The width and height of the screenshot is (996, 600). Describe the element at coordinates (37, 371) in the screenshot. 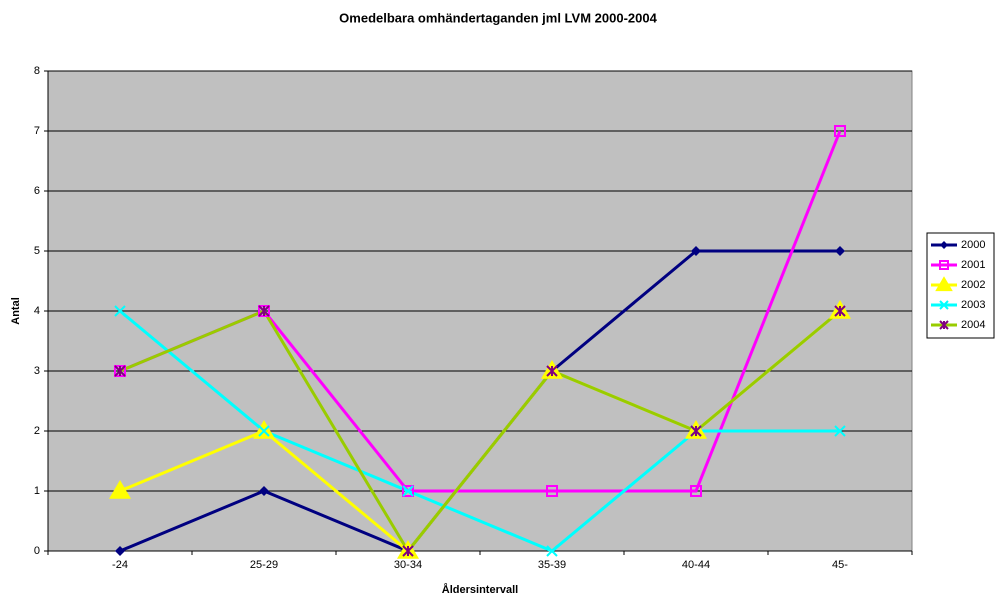

I see `y-tick-label: 3` at that location.